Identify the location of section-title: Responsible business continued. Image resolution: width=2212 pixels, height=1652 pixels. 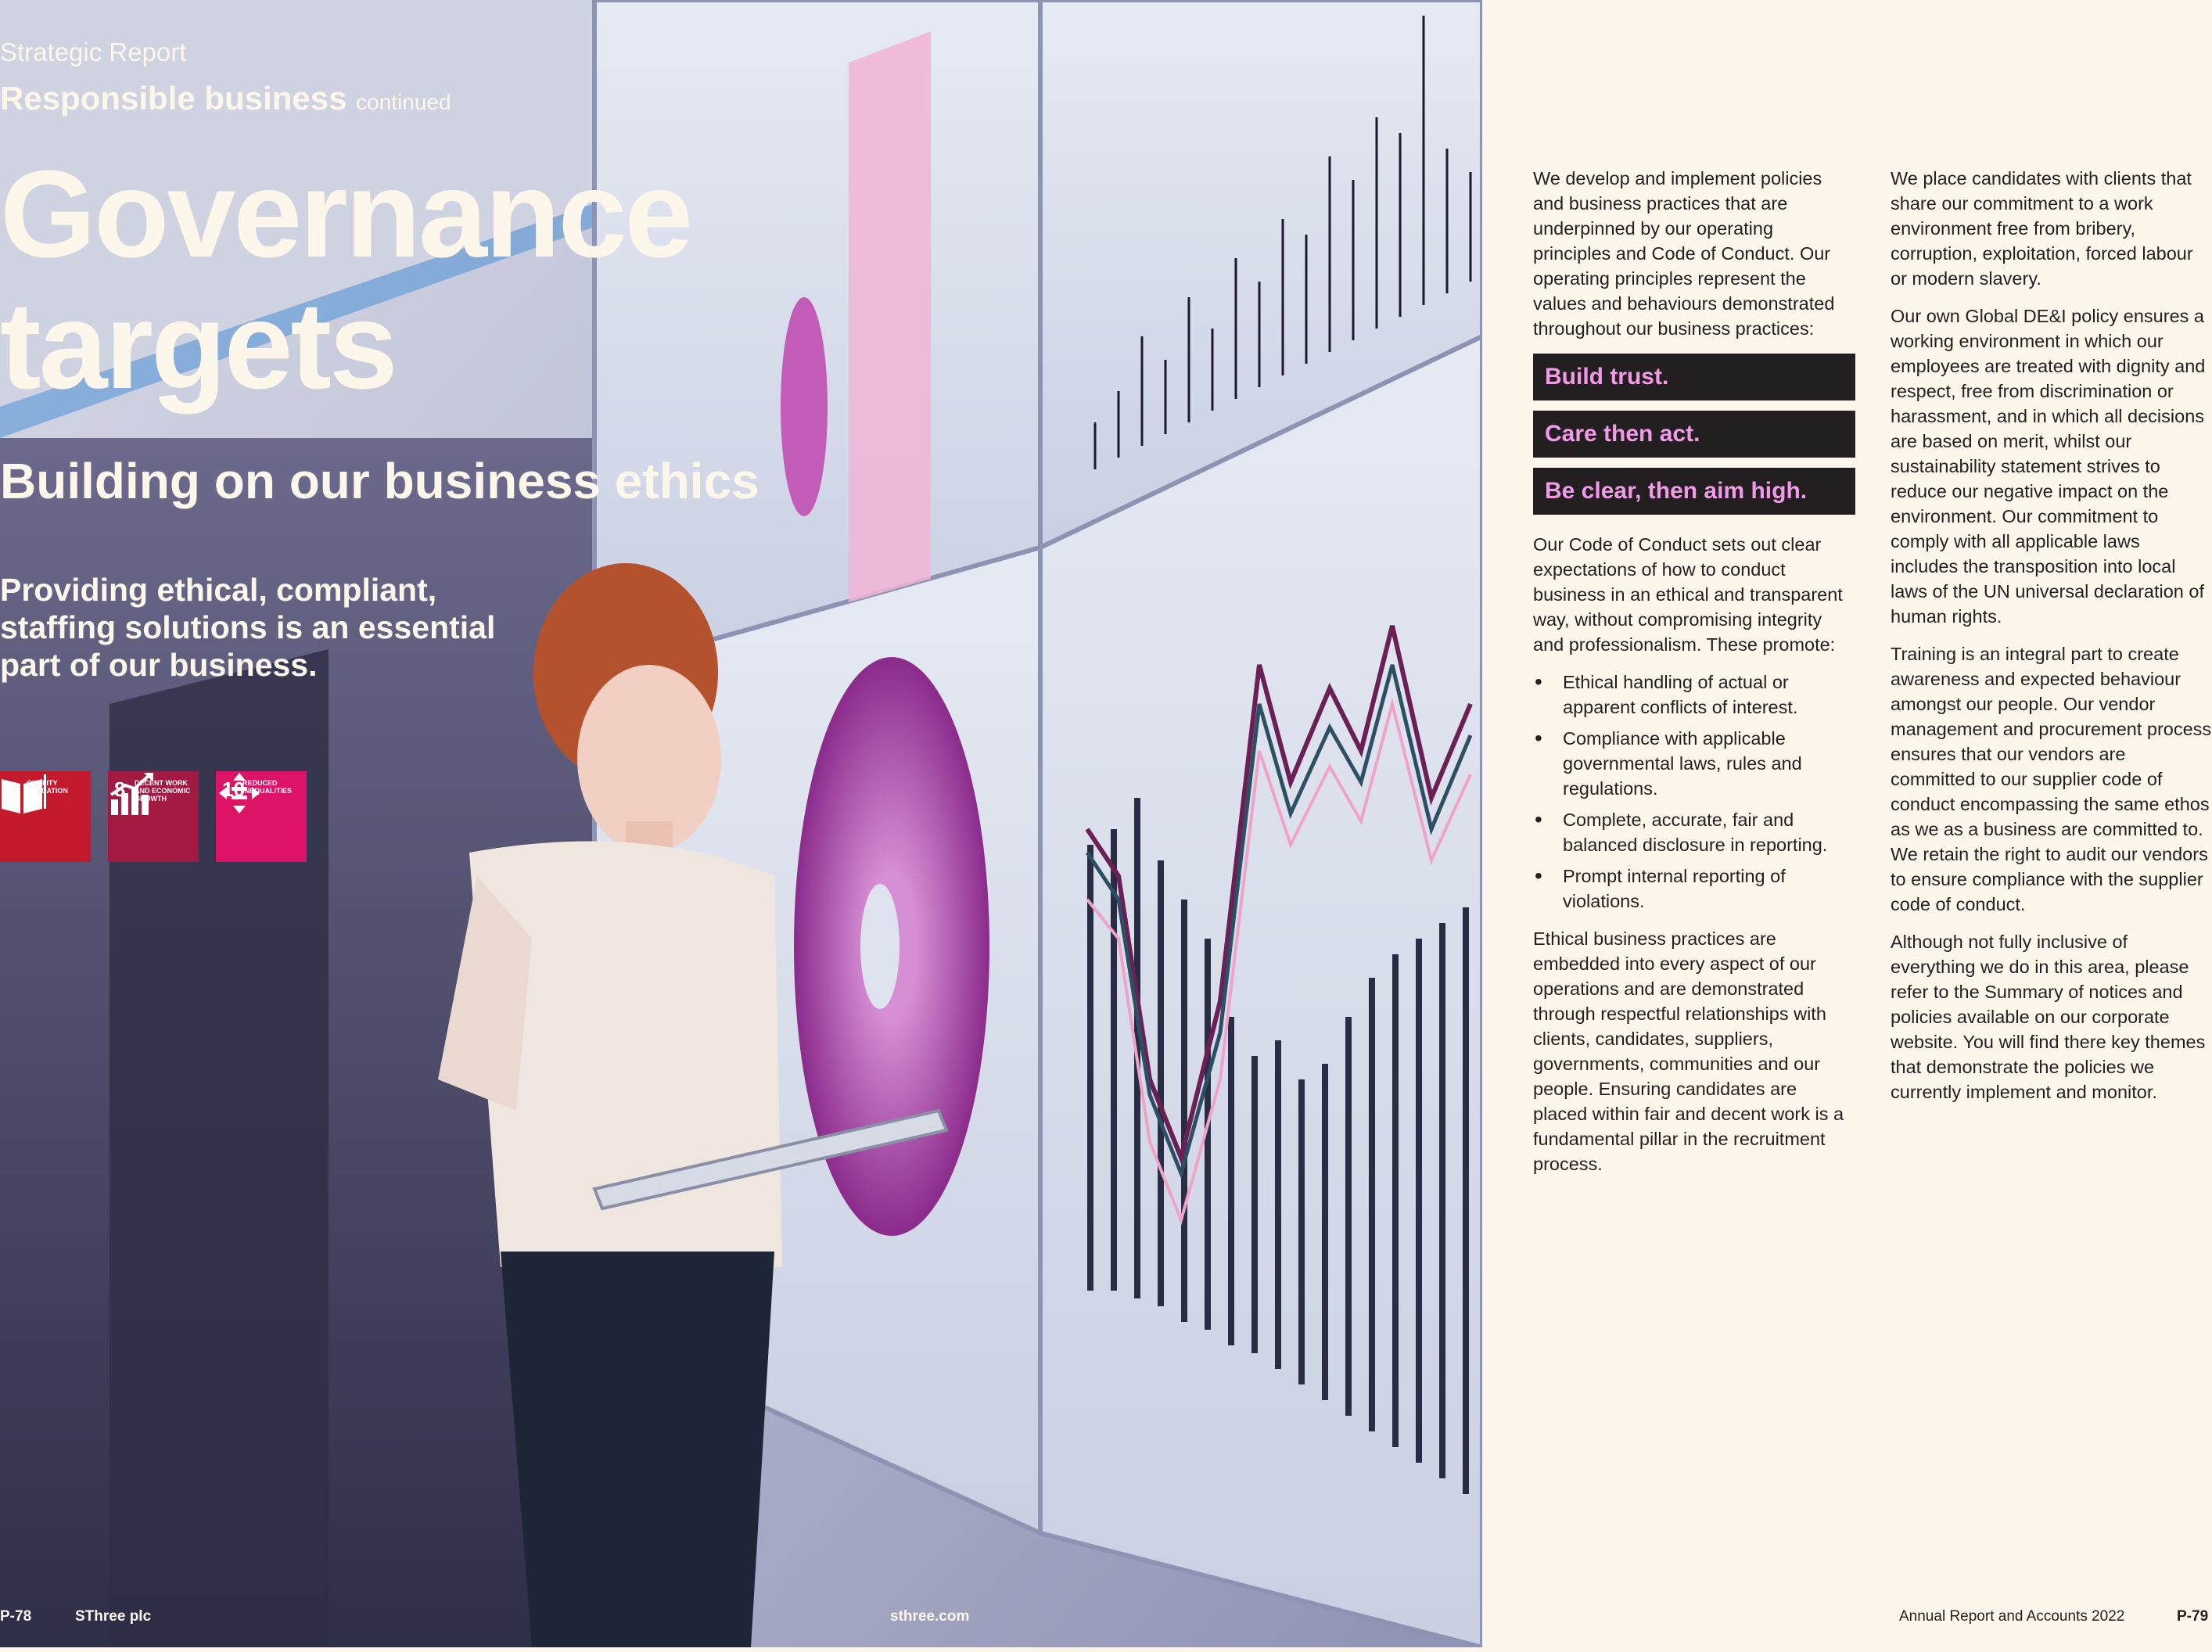
(225, 99).